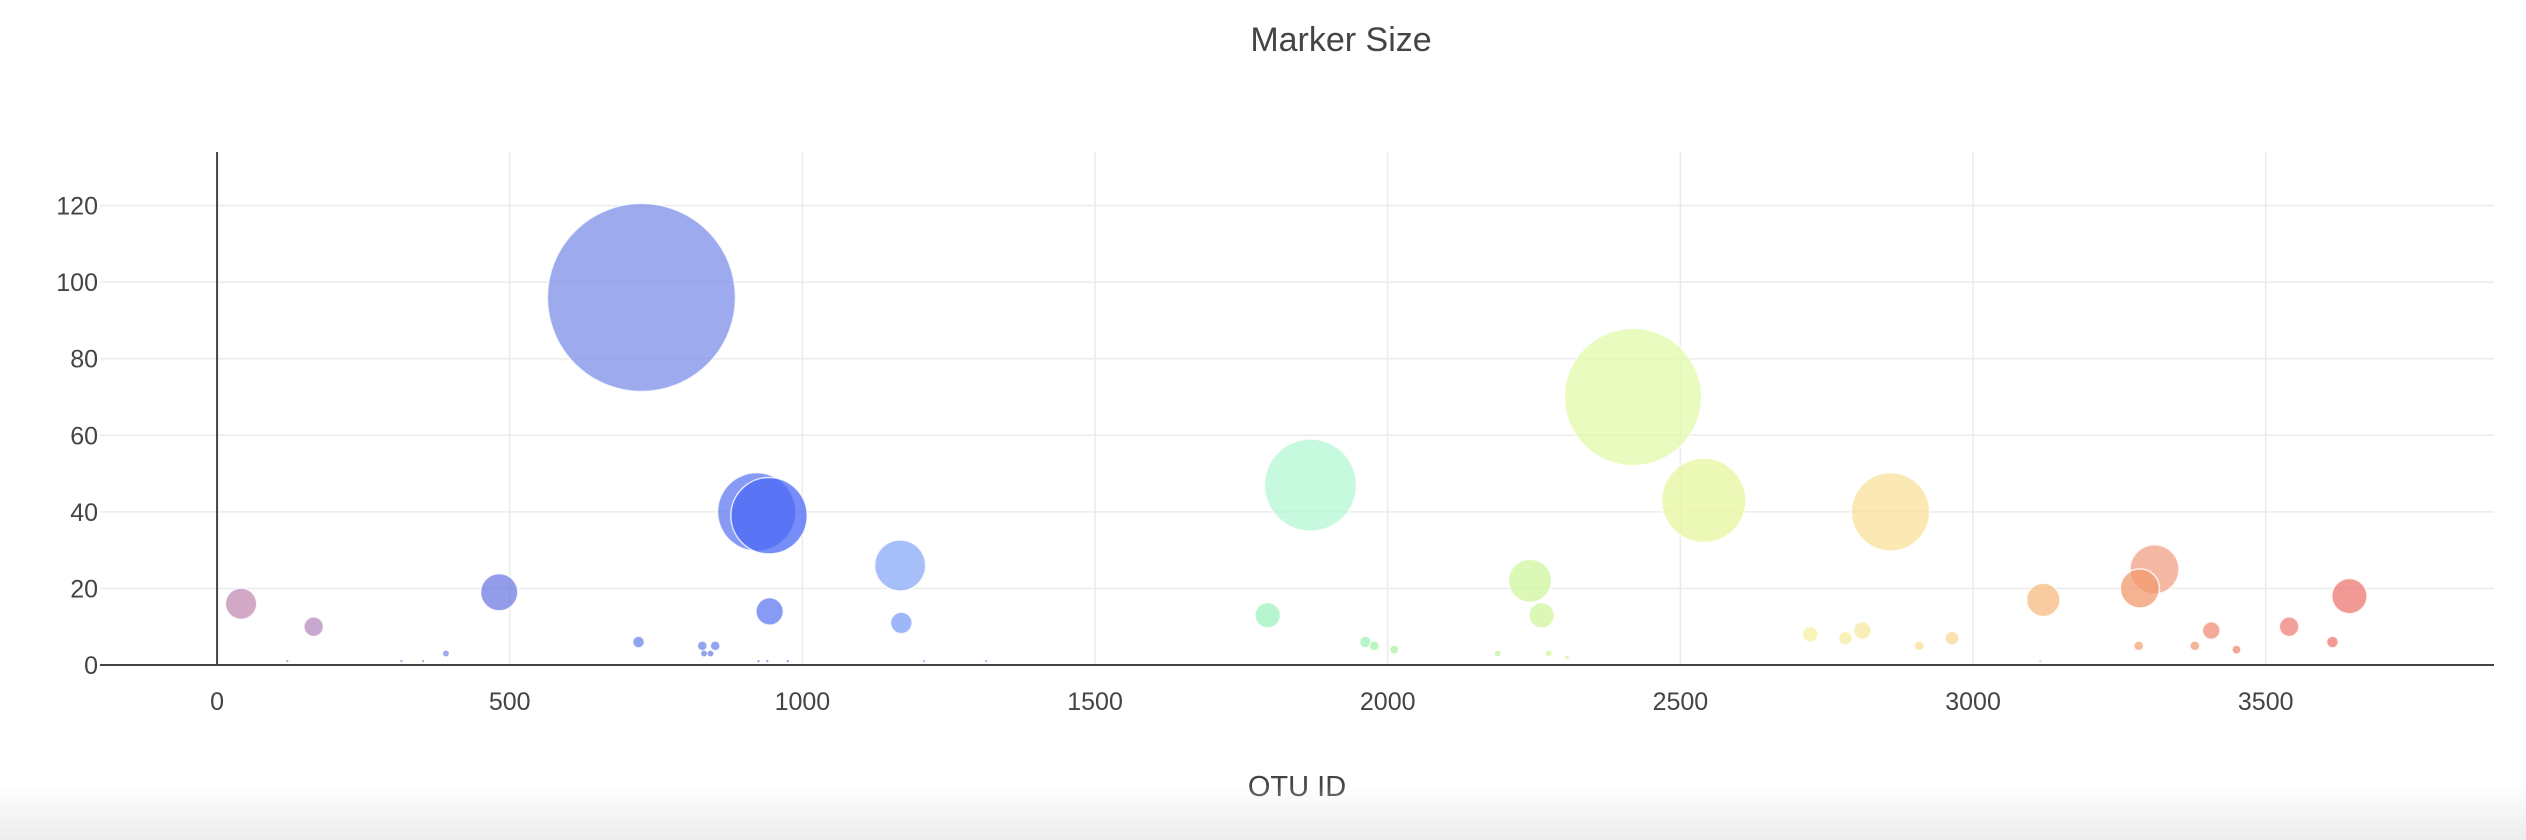 This screenshot has width=2526, height=840. I want to click on y-tick-label: 100, so click(77, 283).